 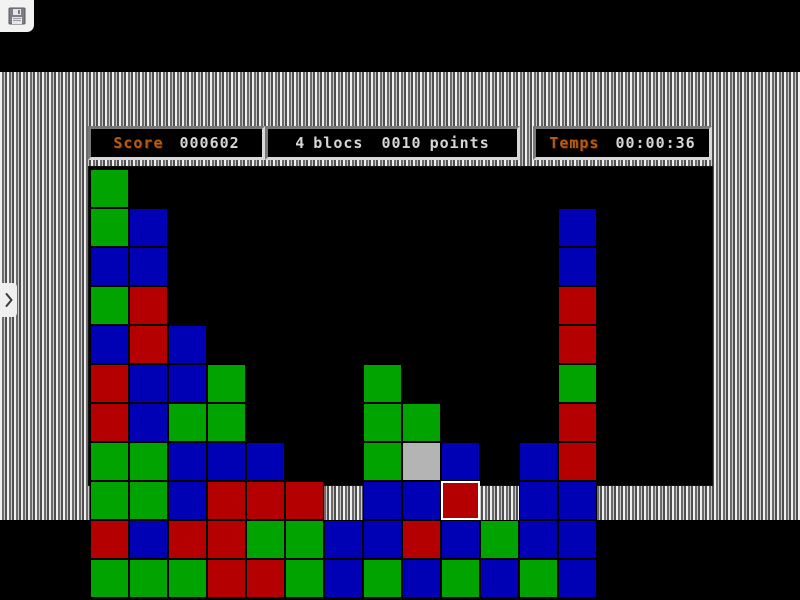 I want to click on block-cell-gray, so click(x=421, y=461).